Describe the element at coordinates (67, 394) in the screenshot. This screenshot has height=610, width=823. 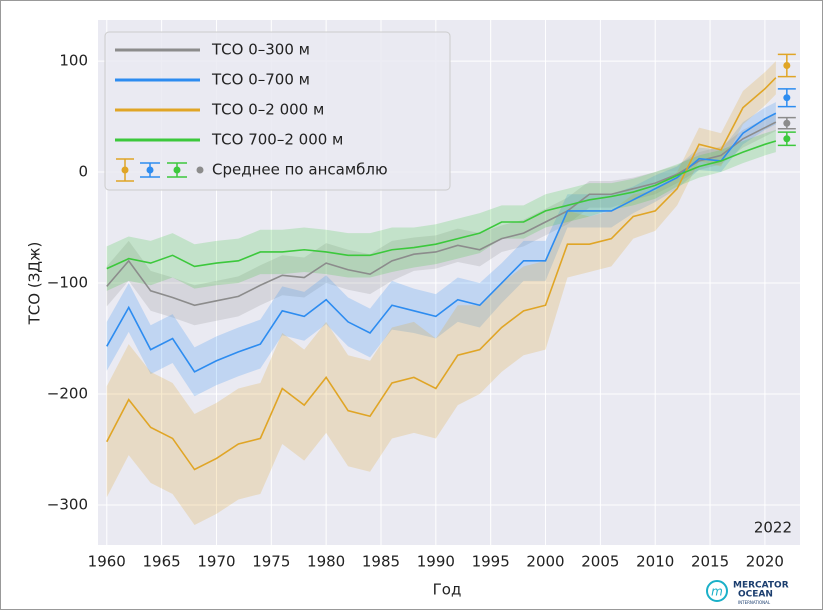
I see `y-tick-label: −200` at that location.